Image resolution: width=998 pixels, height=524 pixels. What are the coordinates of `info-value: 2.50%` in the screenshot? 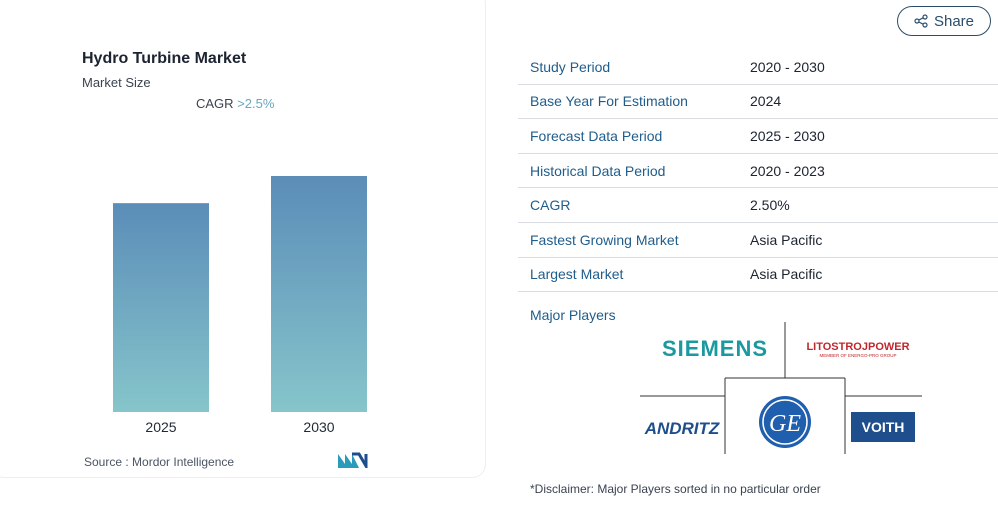 It's located at (770, 205).